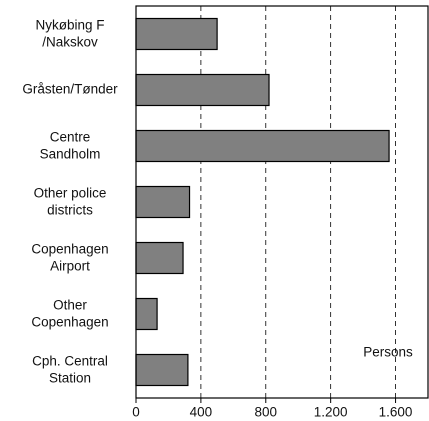 This screenshot has width=429, height=421. What do you see at coordinates (396, 412) in the screenshot?
I see `x-tick-label: 1.600` at bounding box center [396, 412].